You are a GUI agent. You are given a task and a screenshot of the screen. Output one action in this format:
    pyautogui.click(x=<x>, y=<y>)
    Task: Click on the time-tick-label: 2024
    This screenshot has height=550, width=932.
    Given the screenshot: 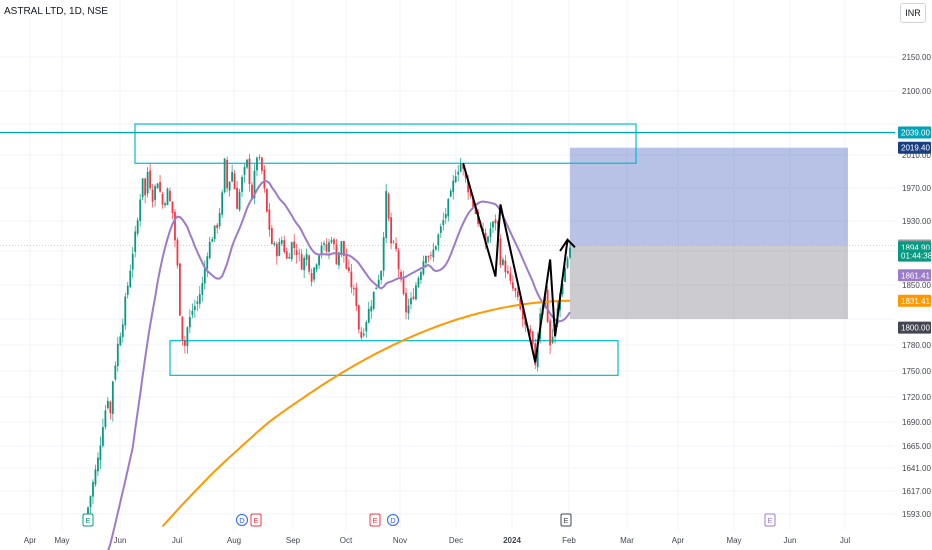 What is the action you would take?
    pyautogui.click(x=512, y=540)
    